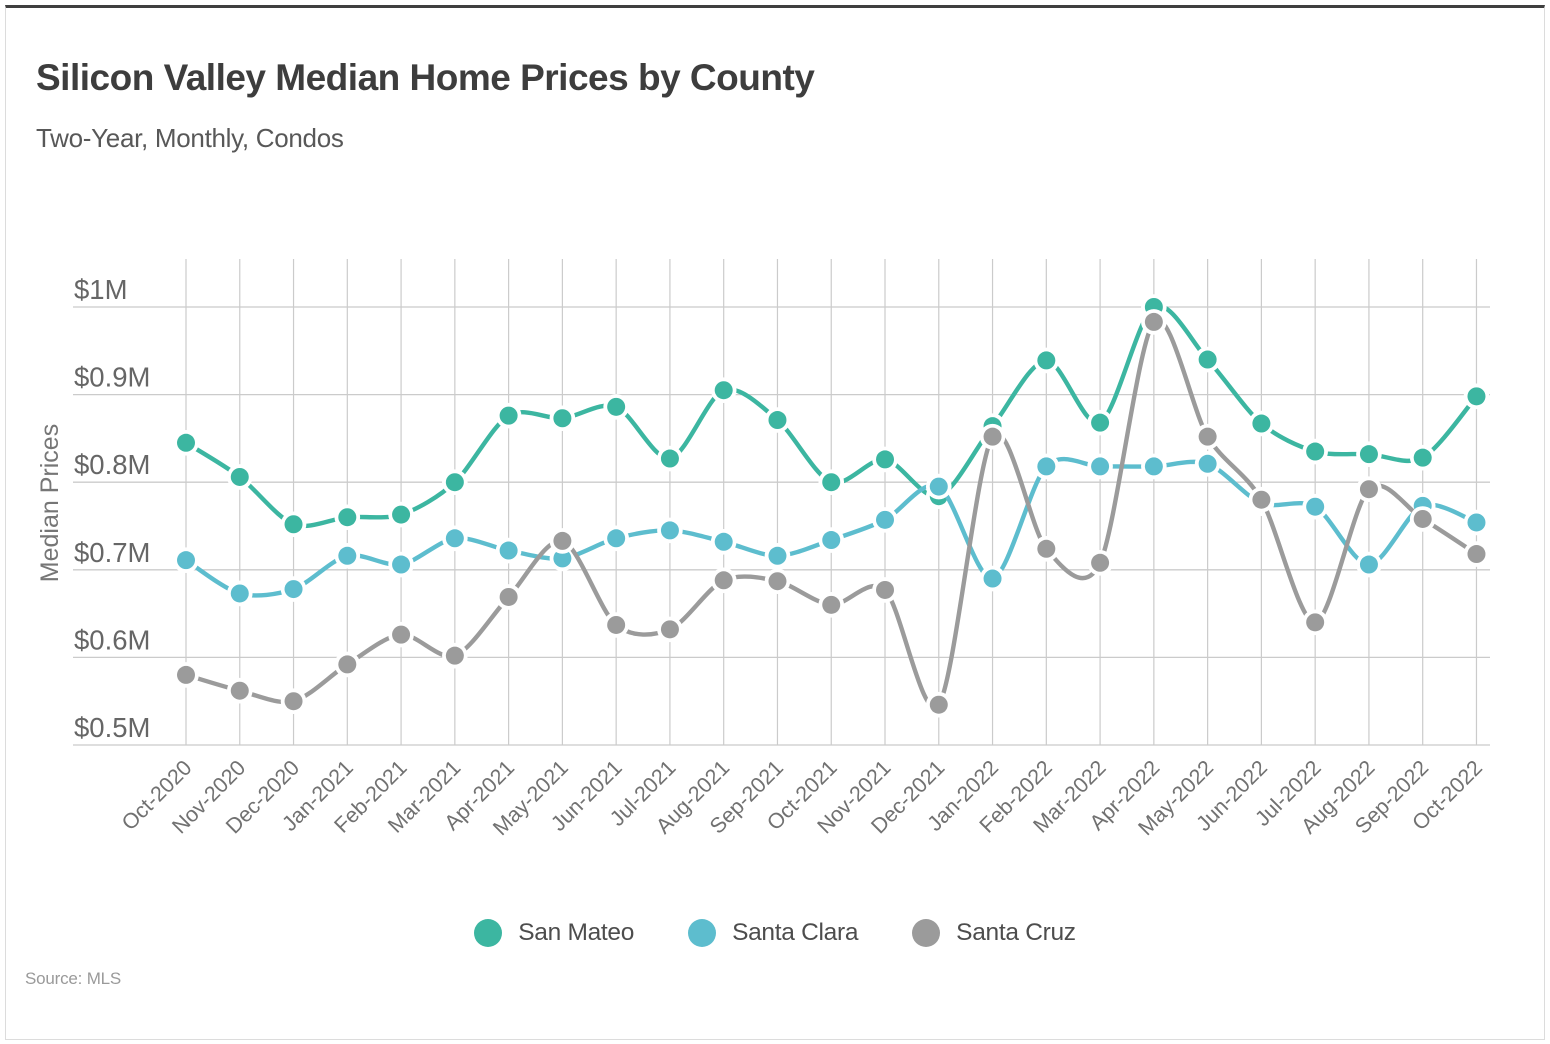  What do you see at coordinates (777, 420) in the screenshot?
I see `data-point-san-mateo-sep-2021` at bounding box center [777, 420].